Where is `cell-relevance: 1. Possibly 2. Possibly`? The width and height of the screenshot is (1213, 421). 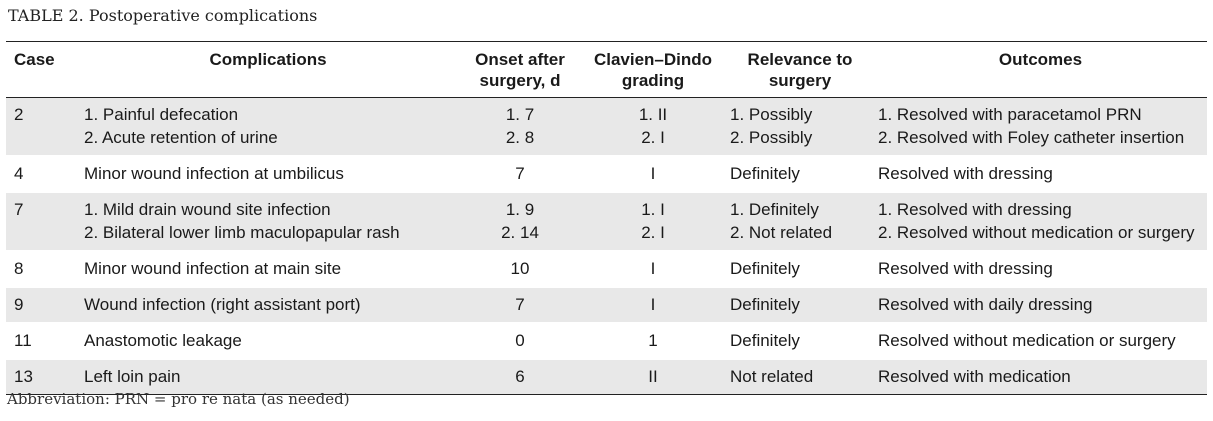 cell-relevance: 1. Possibly 2. Possibly is located at coordinates (798, 127).